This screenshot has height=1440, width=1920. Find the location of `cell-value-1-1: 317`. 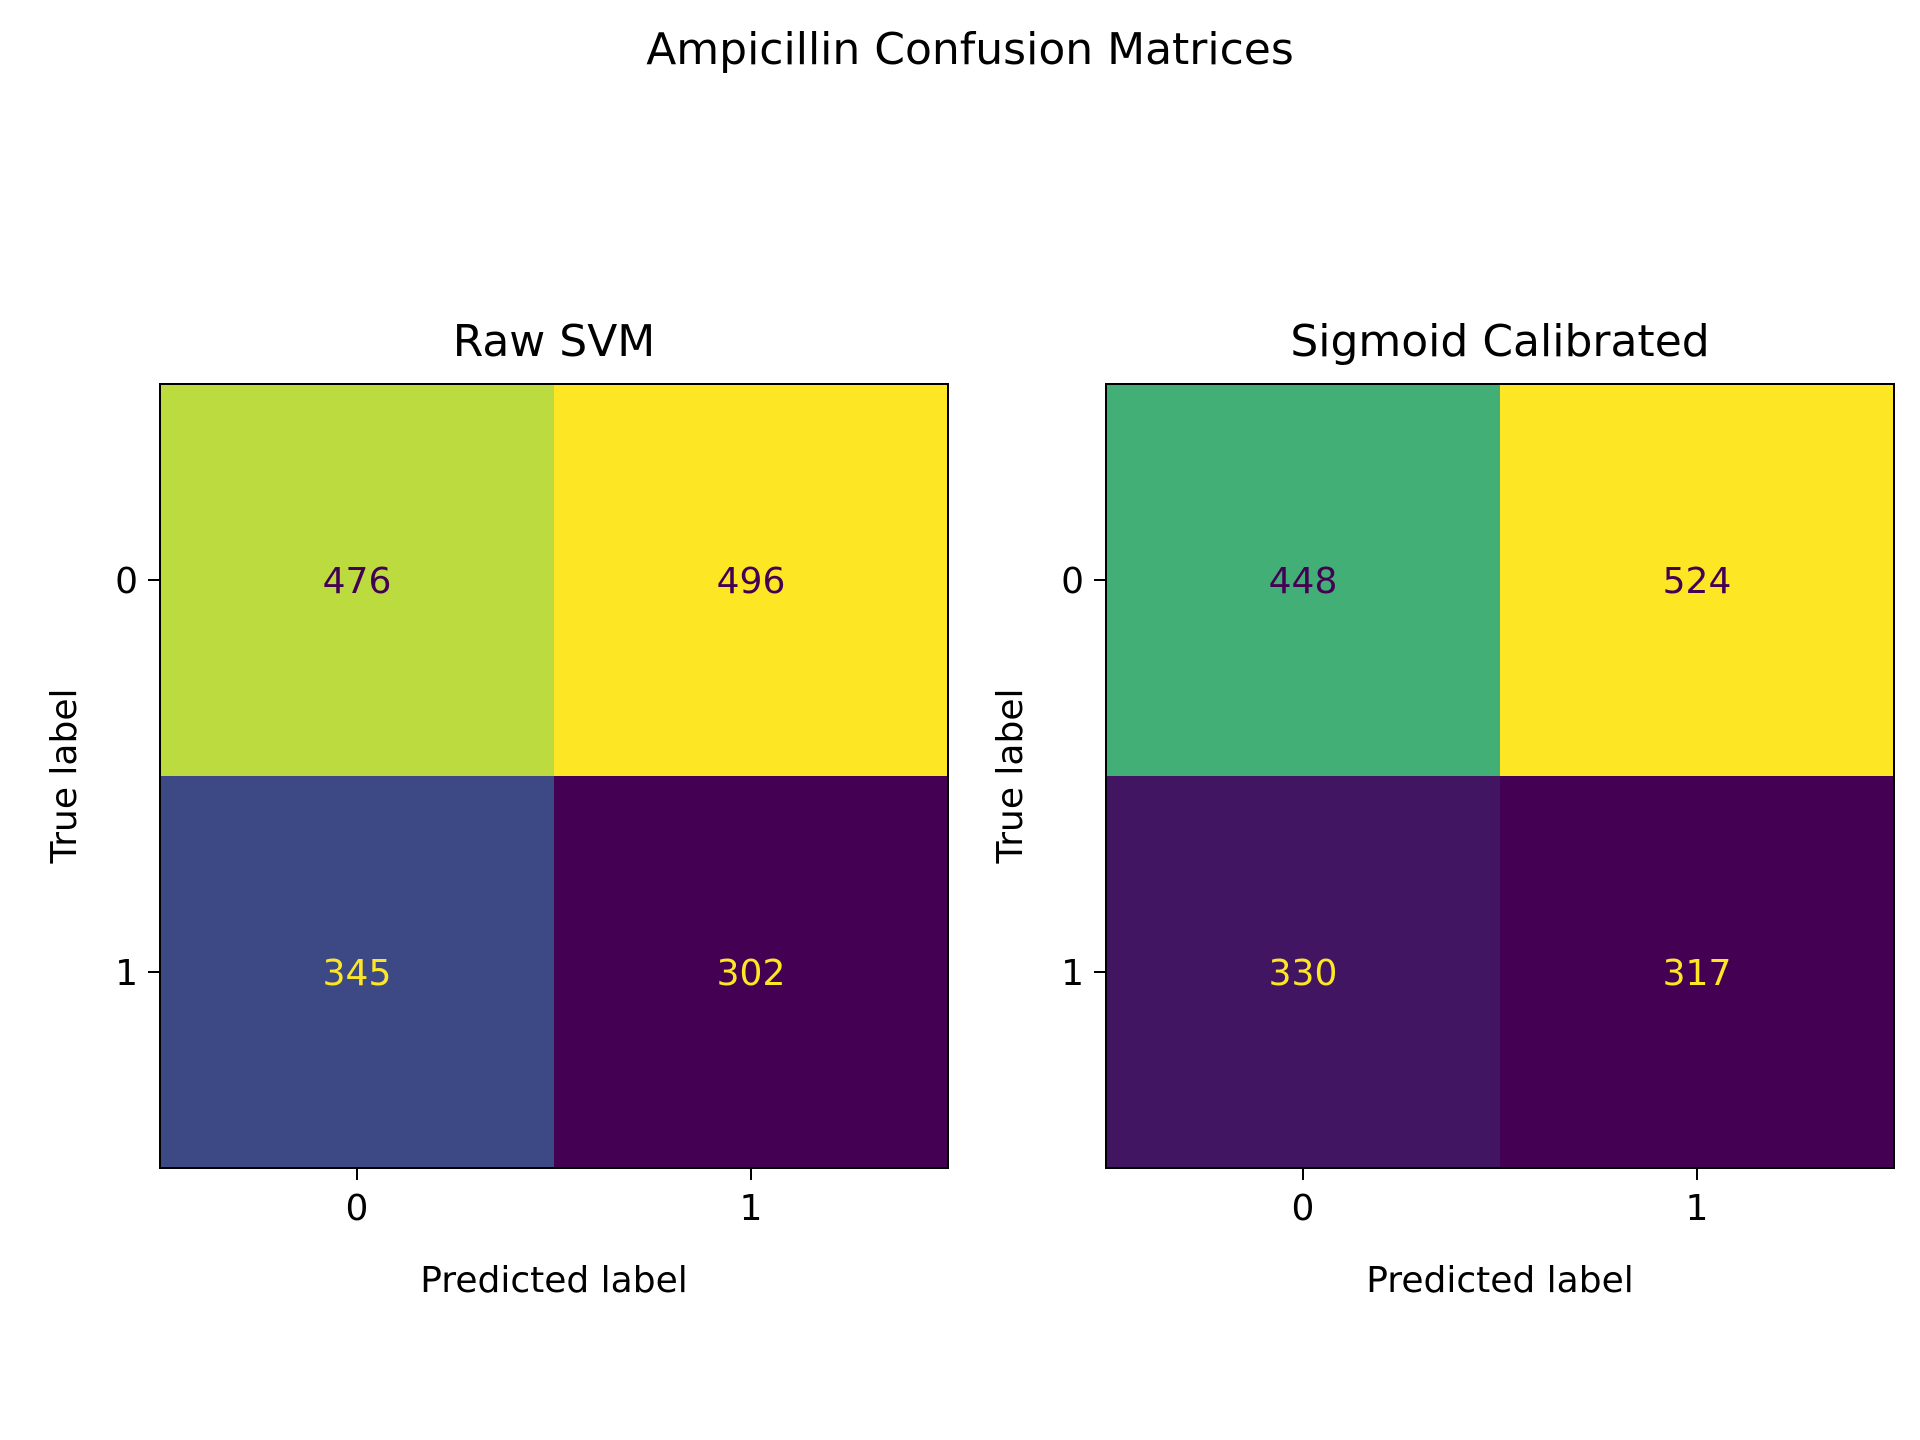

cell-value-1-1: 317 is located at coordinates (1697, 973).